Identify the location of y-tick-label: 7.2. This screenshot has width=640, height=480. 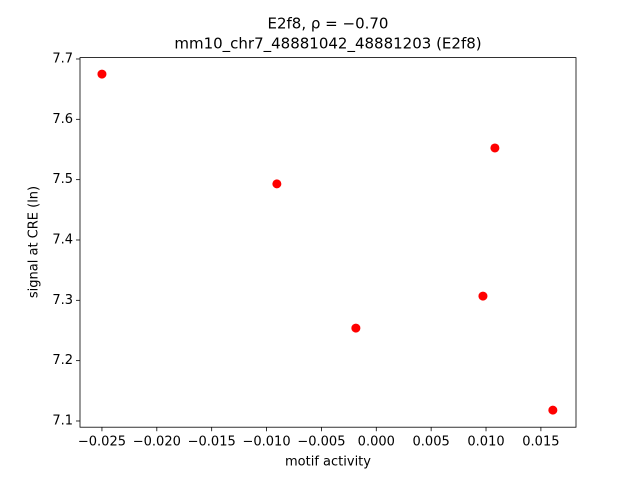
(62, 360).